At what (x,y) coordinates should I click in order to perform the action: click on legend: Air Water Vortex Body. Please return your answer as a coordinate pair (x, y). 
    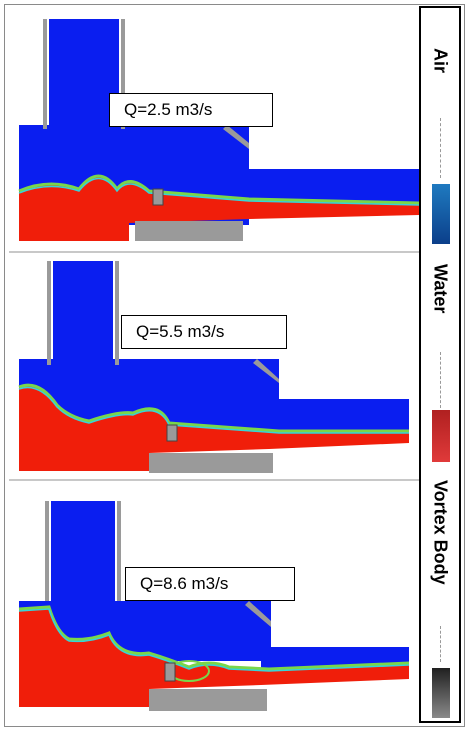
    Looking at the image, I should click on (440, 364).